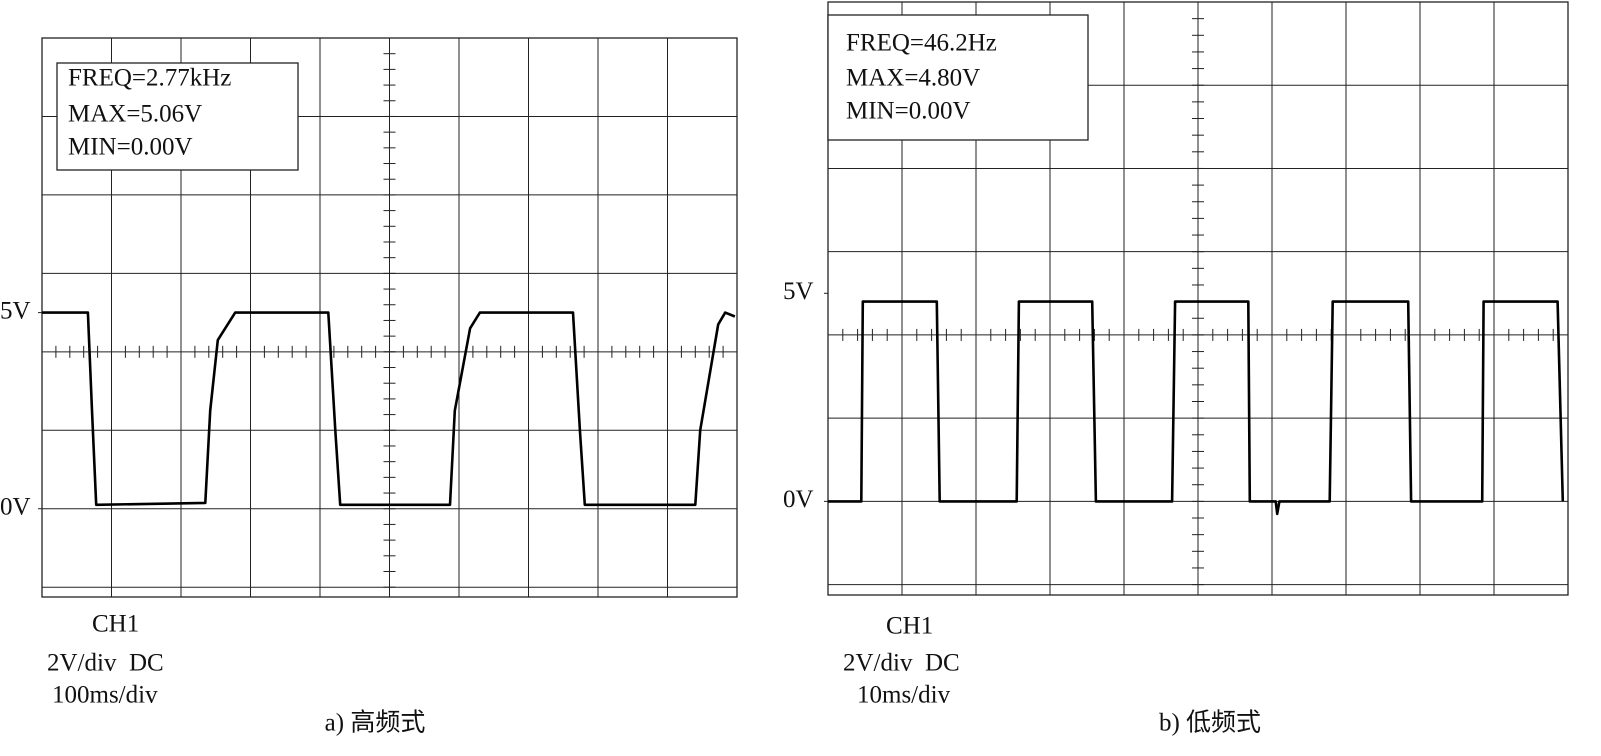  I want to click on horizontal-scale: 100ms/div, so click(105, 695).